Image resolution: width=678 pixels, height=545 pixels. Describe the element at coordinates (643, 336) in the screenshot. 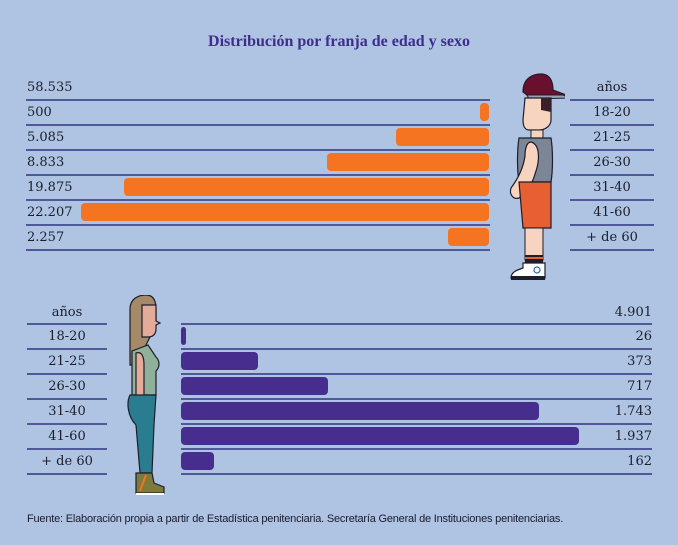

I see `women-value-label: 26` at that location.